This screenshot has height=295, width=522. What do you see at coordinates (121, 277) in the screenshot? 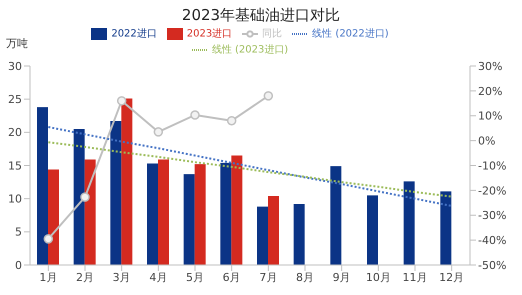
I see `x-tick-label: 3月` at bounding box center [121, 277].